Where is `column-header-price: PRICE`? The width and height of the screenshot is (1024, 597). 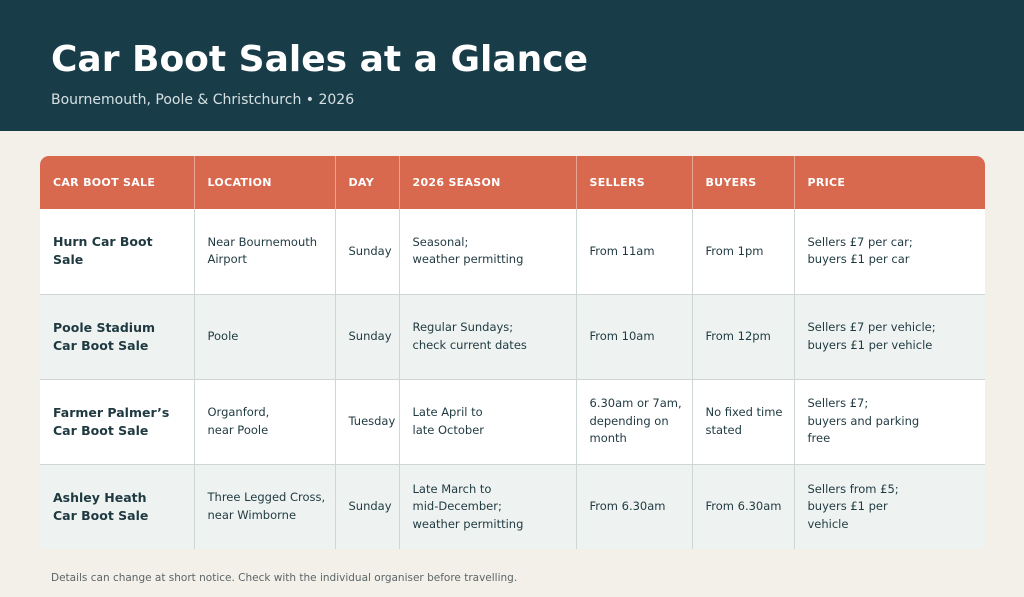
column-header-price: PRICE is located at coordinates (826, 182).